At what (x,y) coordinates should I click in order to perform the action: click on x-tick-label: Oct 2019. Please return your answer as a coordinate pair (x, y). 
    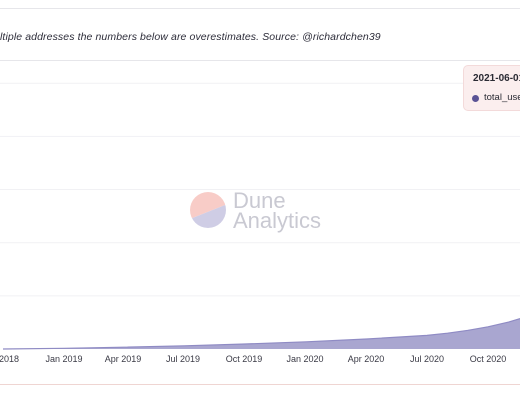
    Looking at the image, I should click on (244, 359).